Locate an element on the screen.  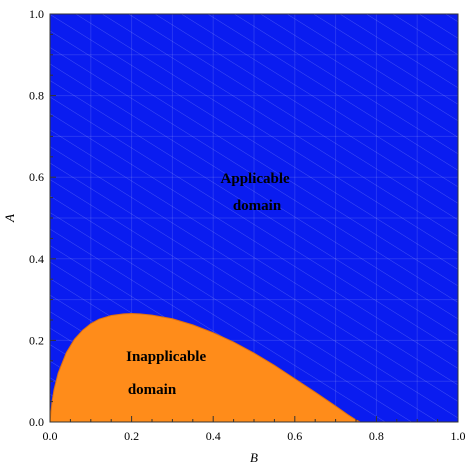
y-axis-label: A is located at coordinates (9, 218).